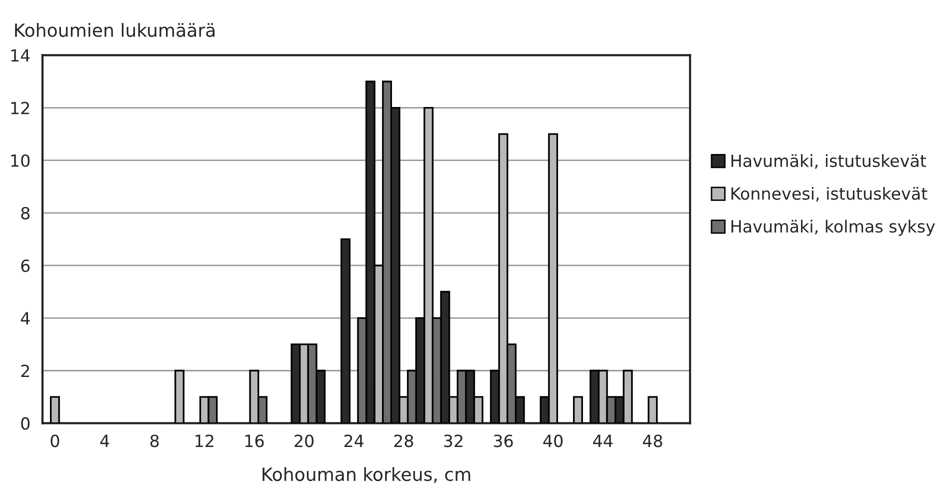  Describe the element at coordinates (366, 475) in the screenshot. I see `x-axis-title: Kohouman korkeus, cm` at that location.